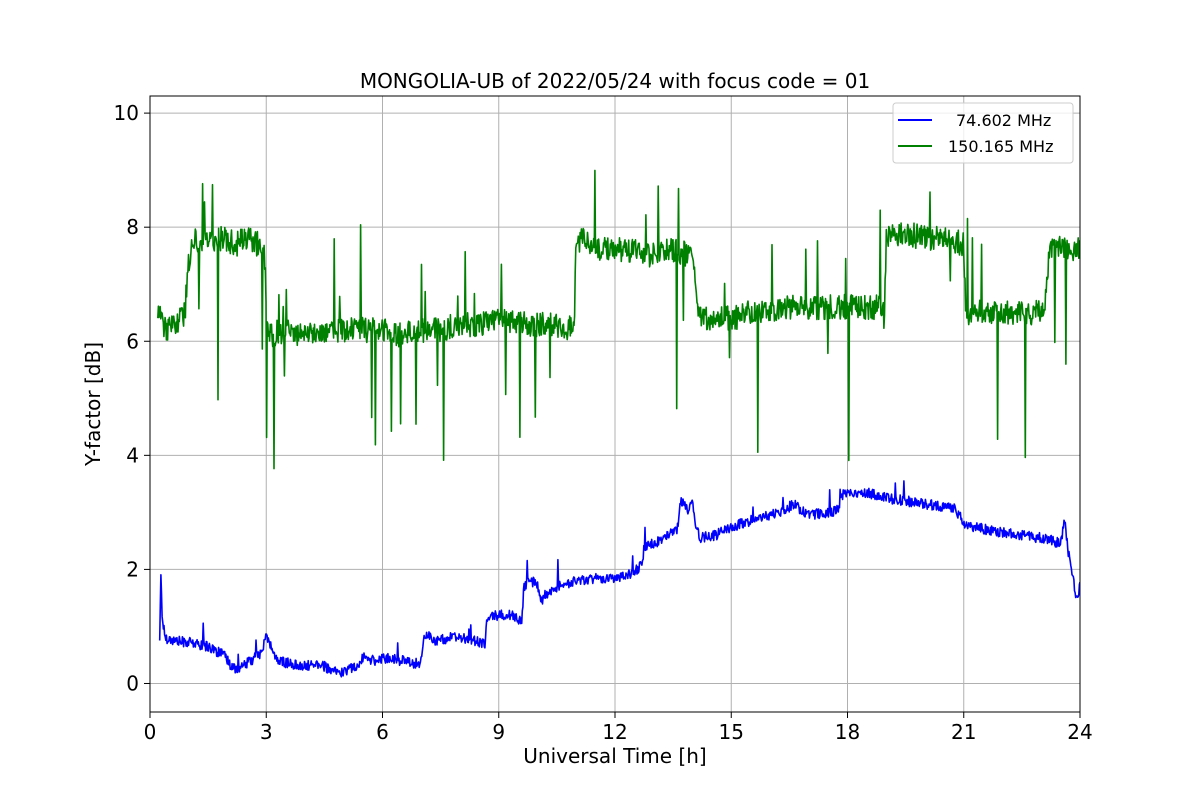  What do you see at coordinates (150, 732) in the screenshot?
I see `x-tick-label: 0` at bounding box center [150, 732].